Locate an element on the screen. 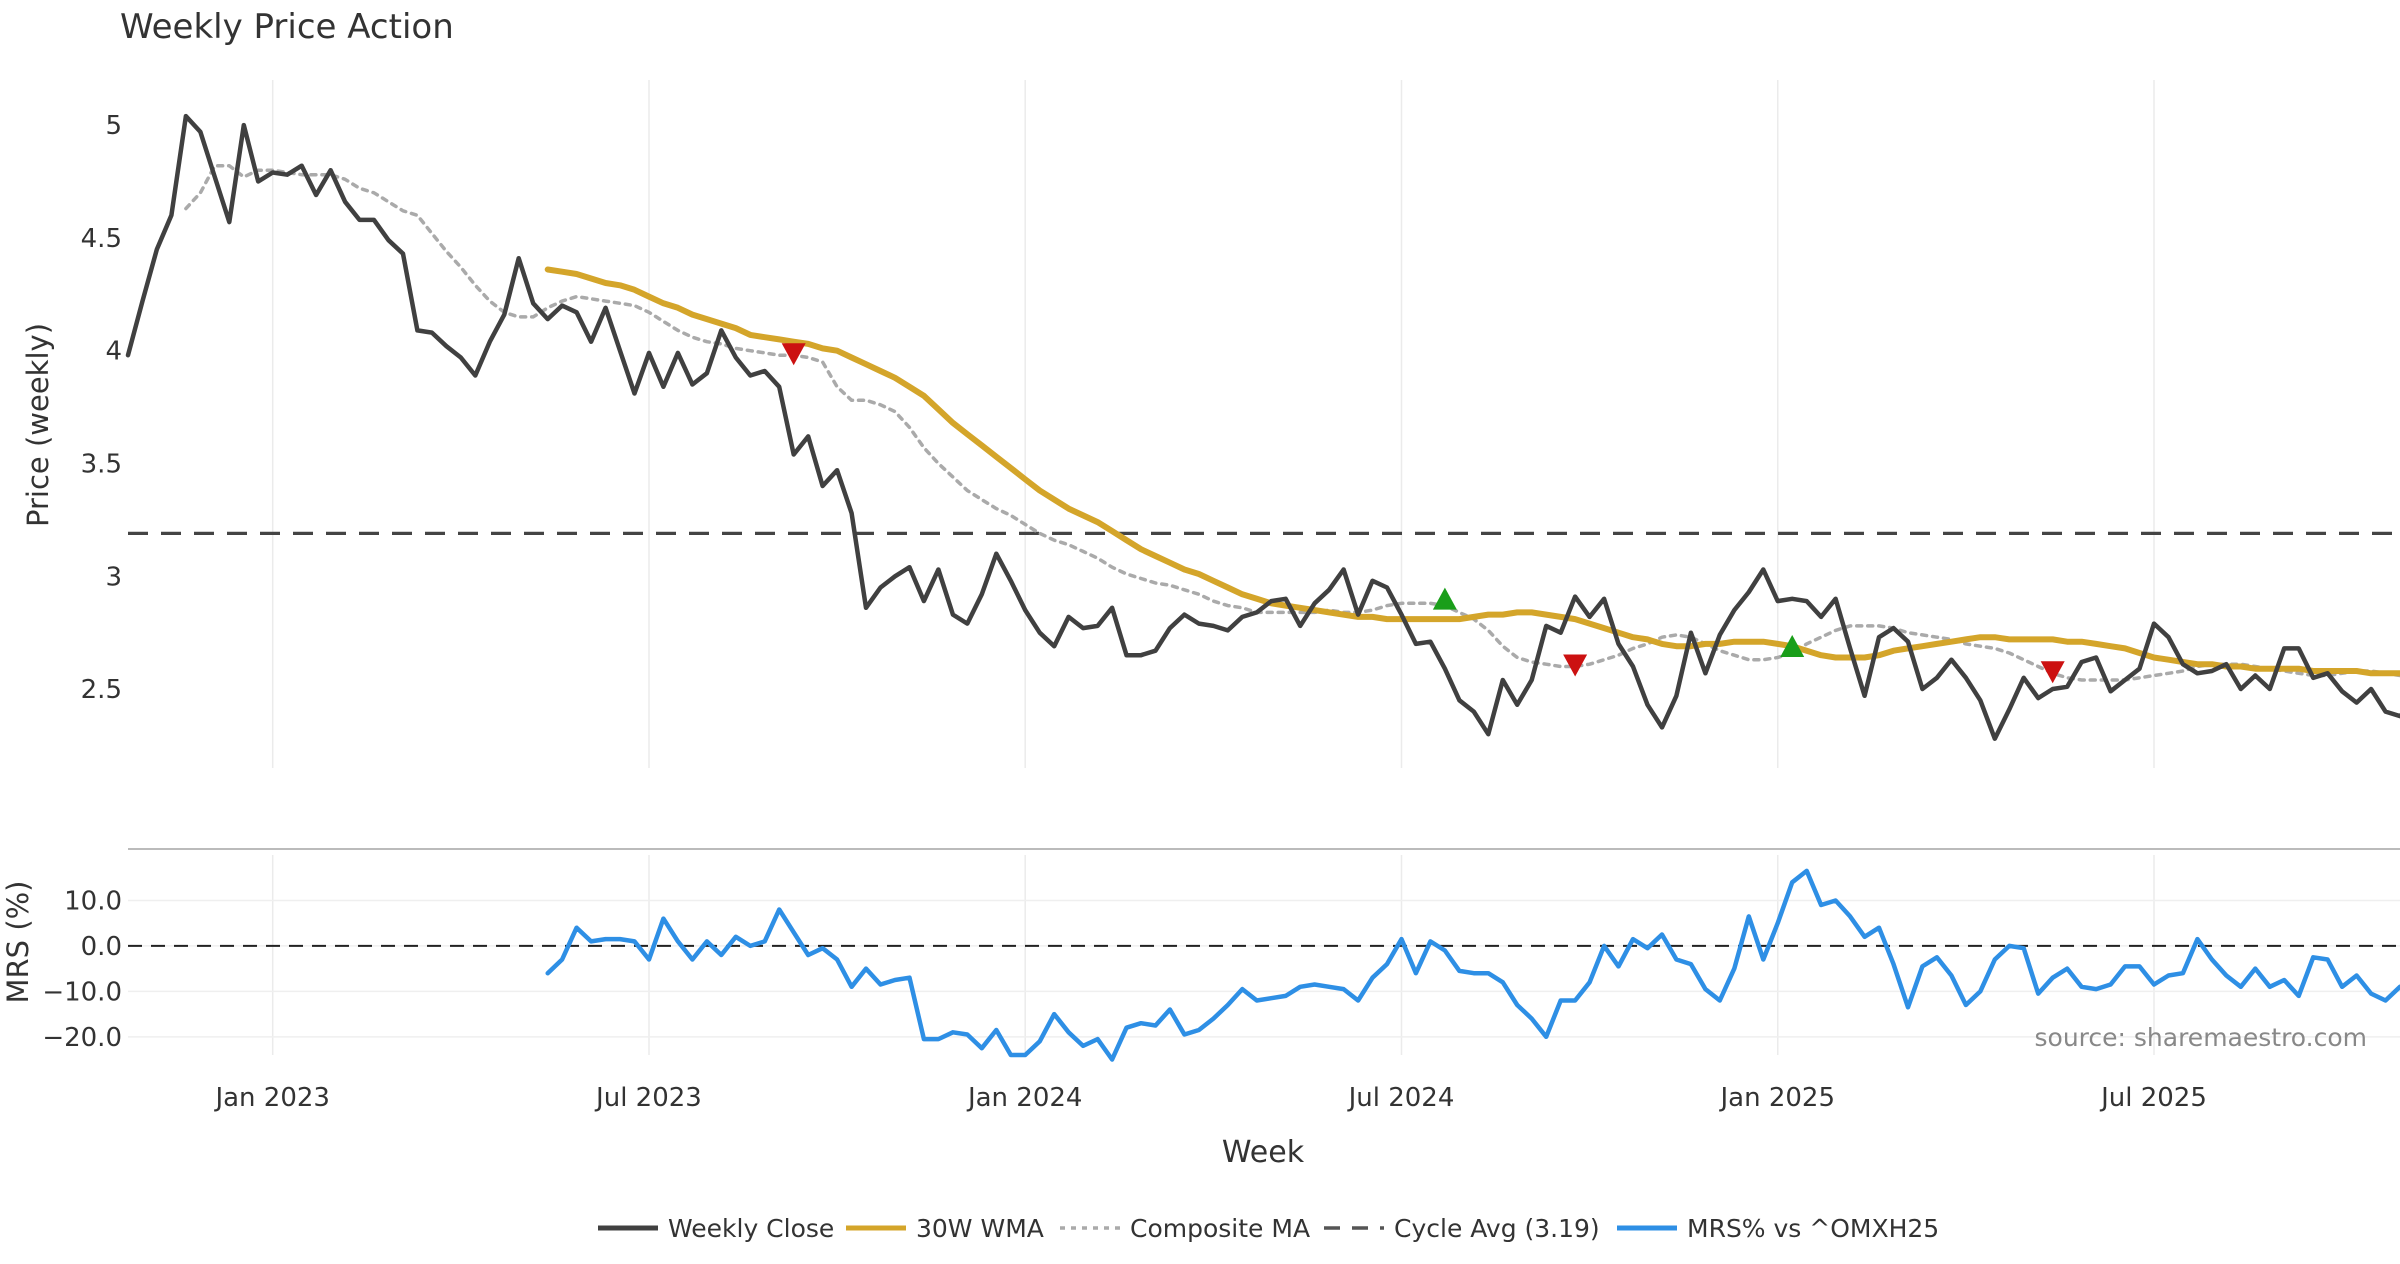 Image resolution: width=2400 pixels, height=1264 pixels. mrs-line is located at coordinates (1472, 965).